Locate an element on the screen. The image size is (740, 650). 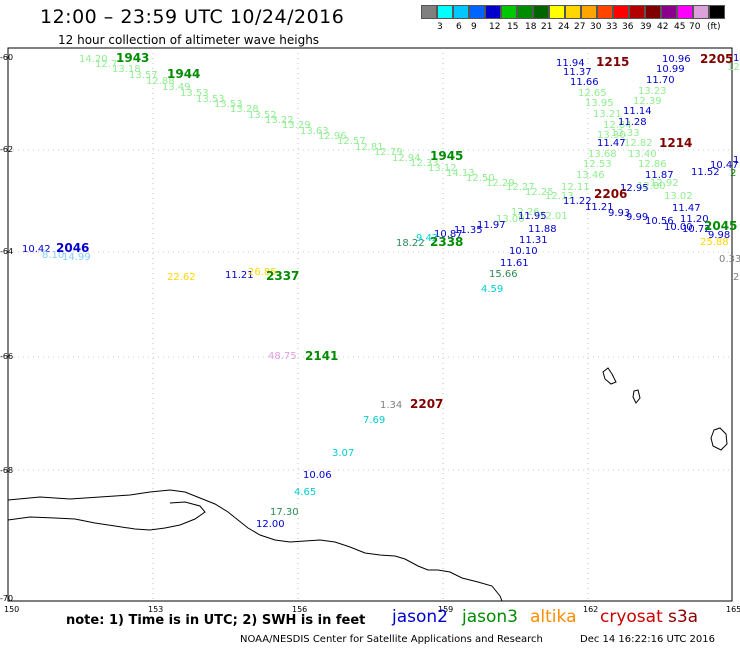
scale-label: 36 is located at coordinates (628, 27).